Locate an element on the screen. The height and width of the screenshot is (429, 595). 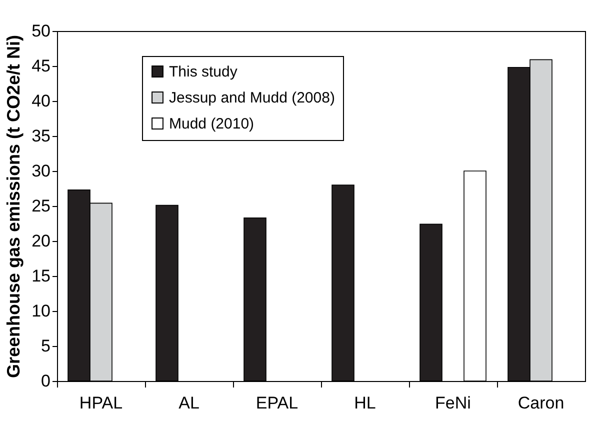
y-tick-label: 35 is located at coordinates (41, 136).